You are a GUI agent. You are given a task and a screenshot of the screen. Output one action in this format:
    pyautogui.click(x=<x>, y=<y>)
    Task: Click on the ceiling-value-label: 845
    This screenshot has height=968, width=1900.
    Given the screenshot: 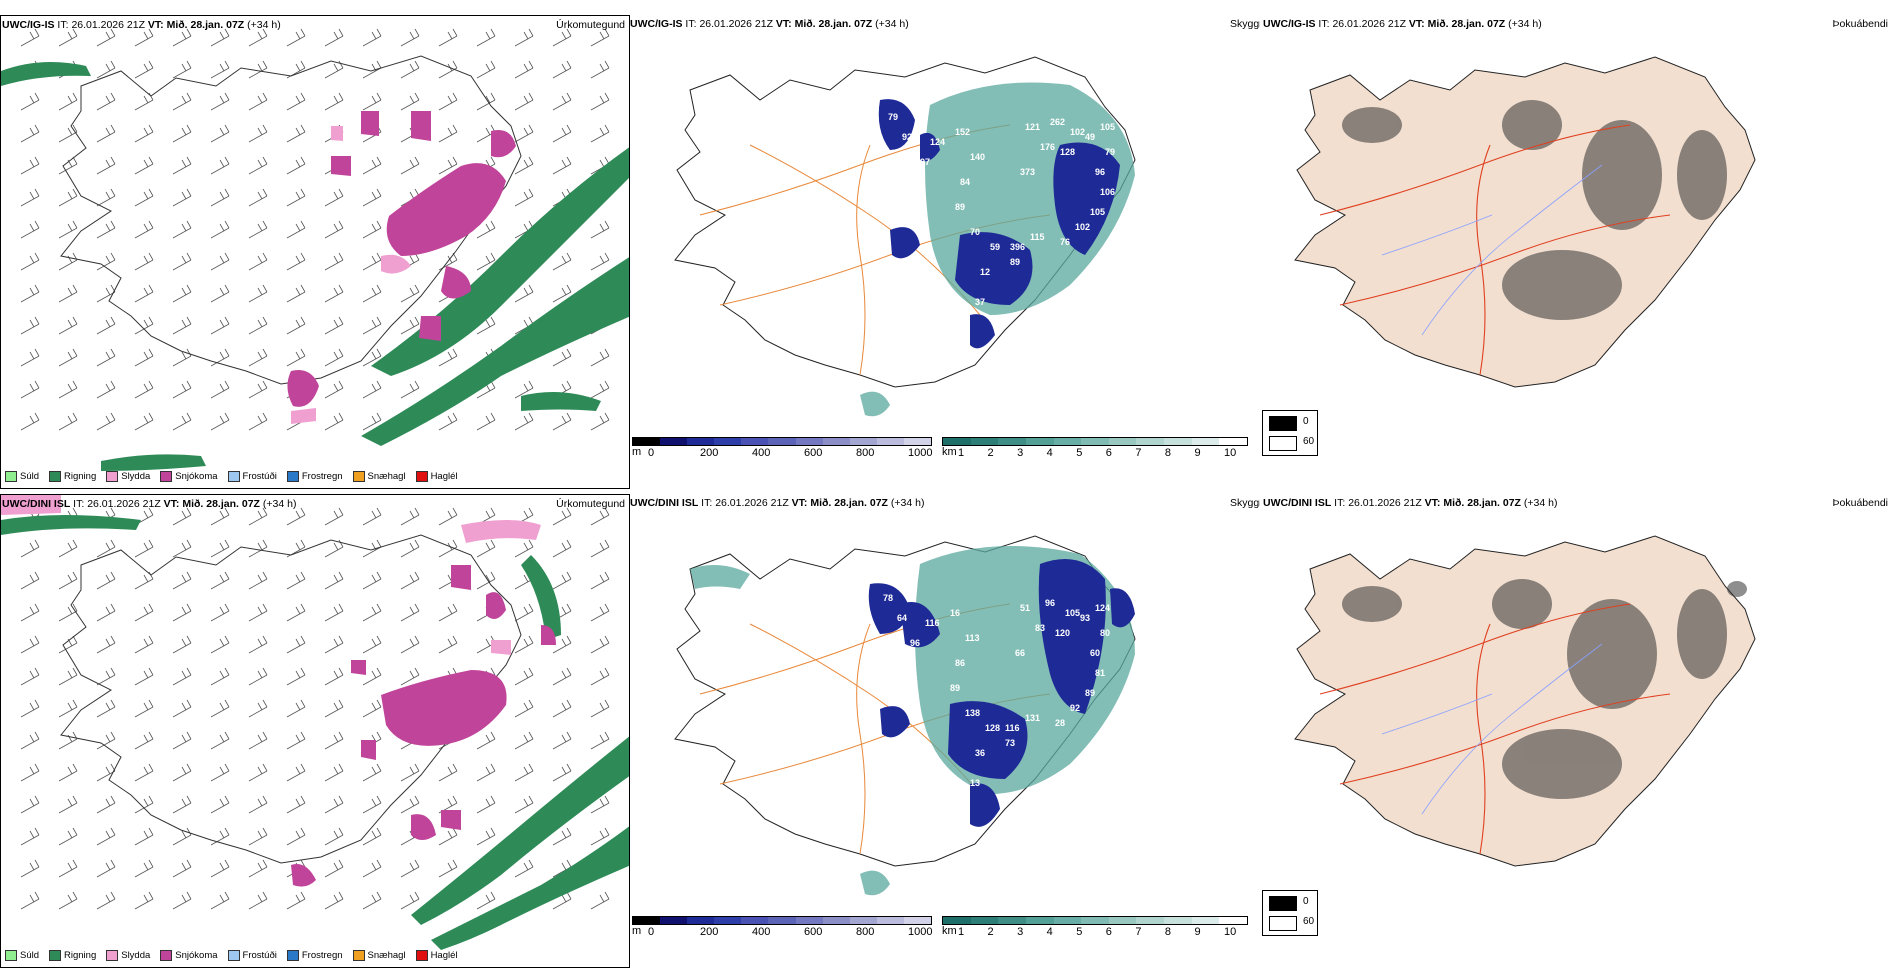 What is the action you would take?
    pyautogui.click(x=882, y=853)
    